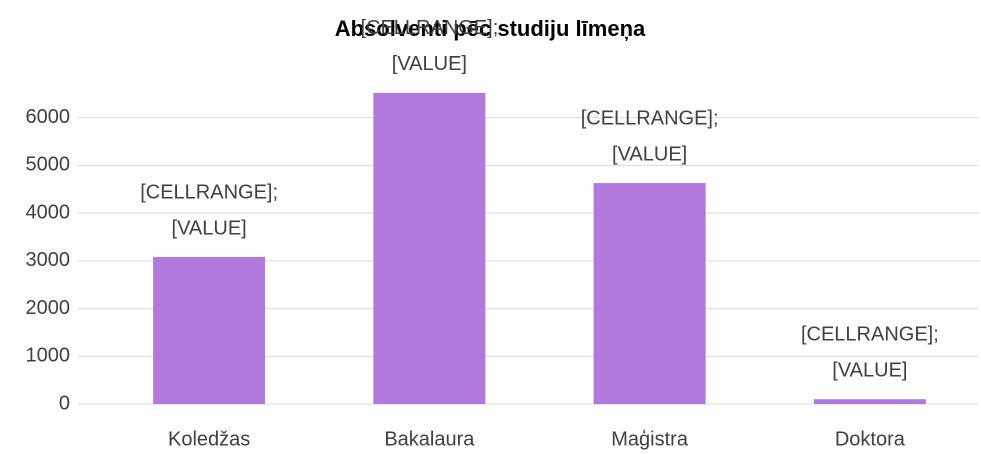  What do you see at coordinates (48, 308) in the screenshot?
I see `y-tick-label: 2000` at bounding box center [48, 308].